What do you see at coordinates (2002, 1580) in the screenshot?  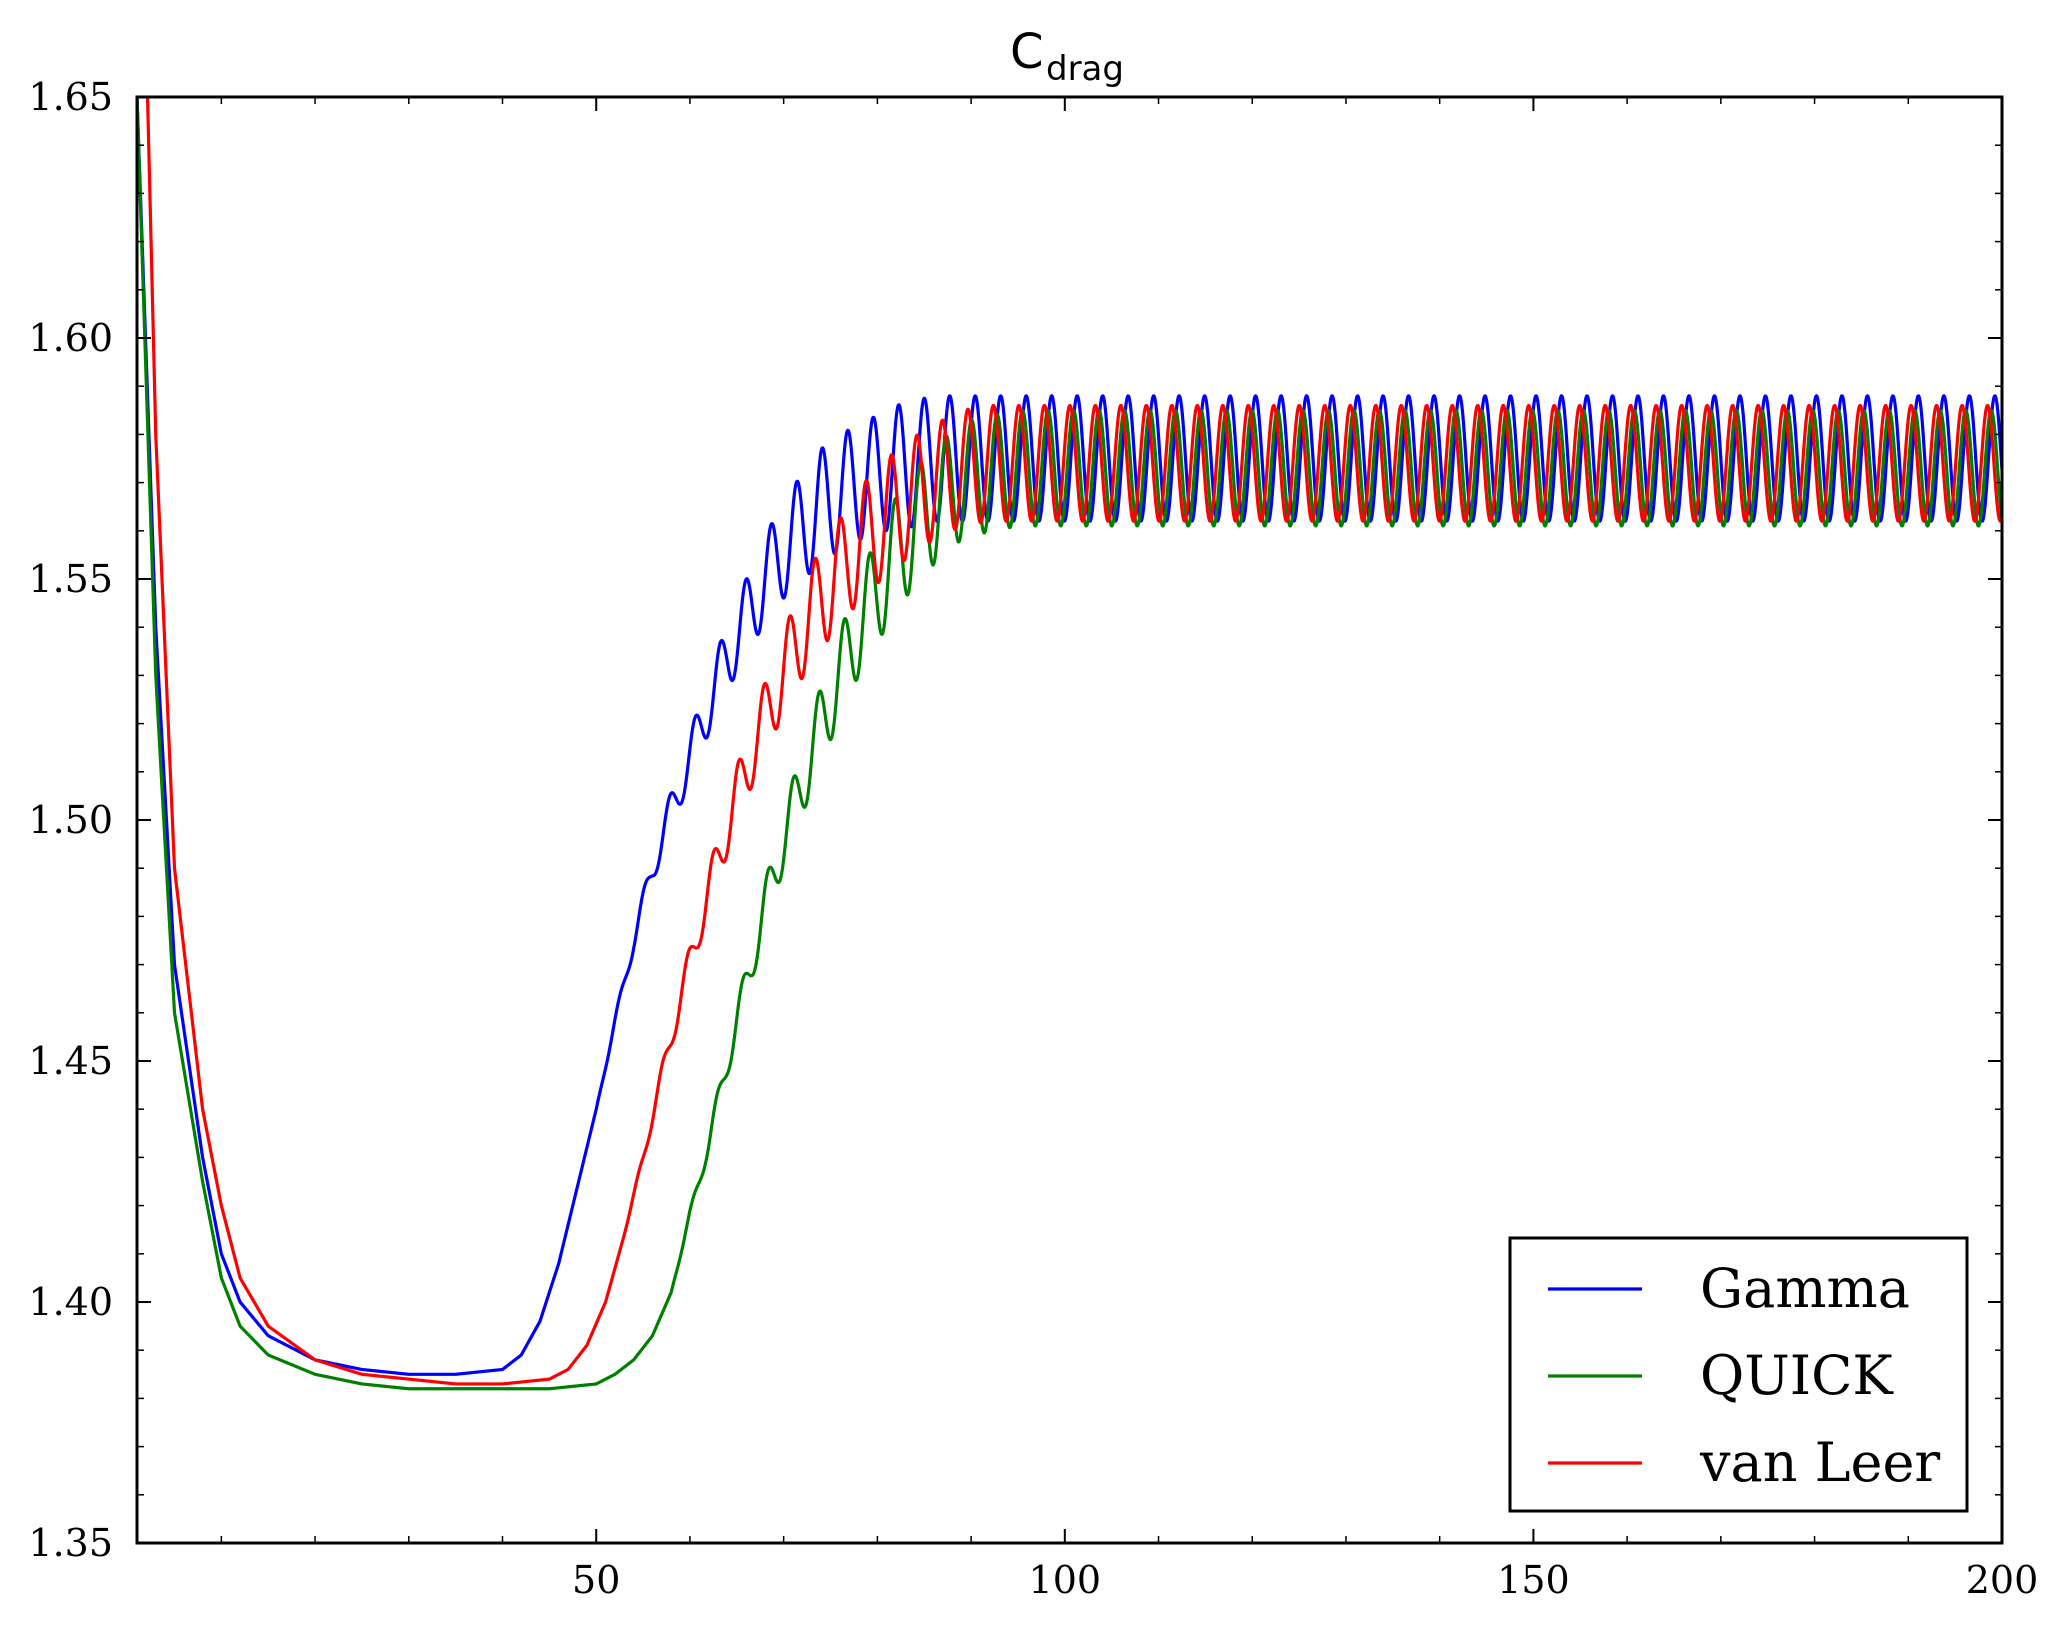 I see `x-tick-label: 200` at bounding box center [2002, 1580].